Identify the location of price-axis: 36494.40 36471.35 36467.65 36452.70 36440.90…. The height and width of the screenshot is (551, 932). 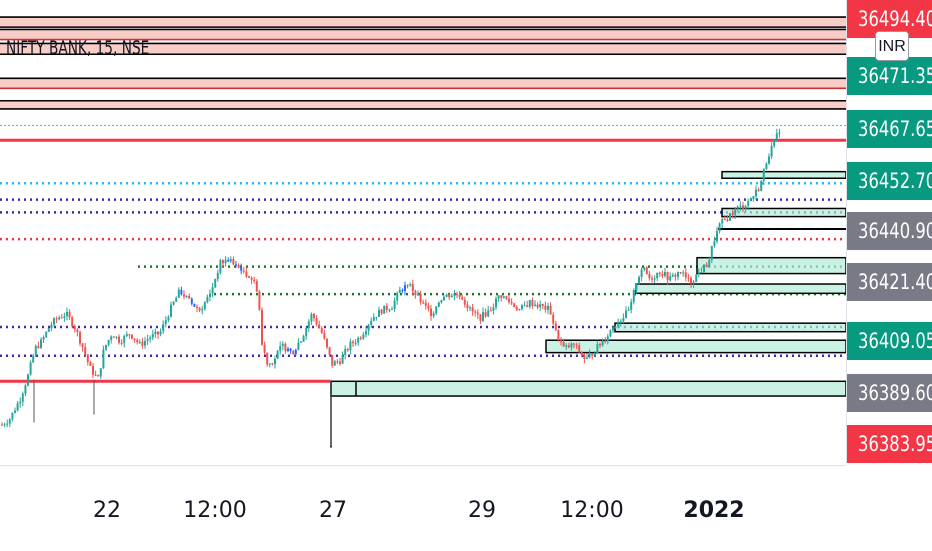
(889, 232).